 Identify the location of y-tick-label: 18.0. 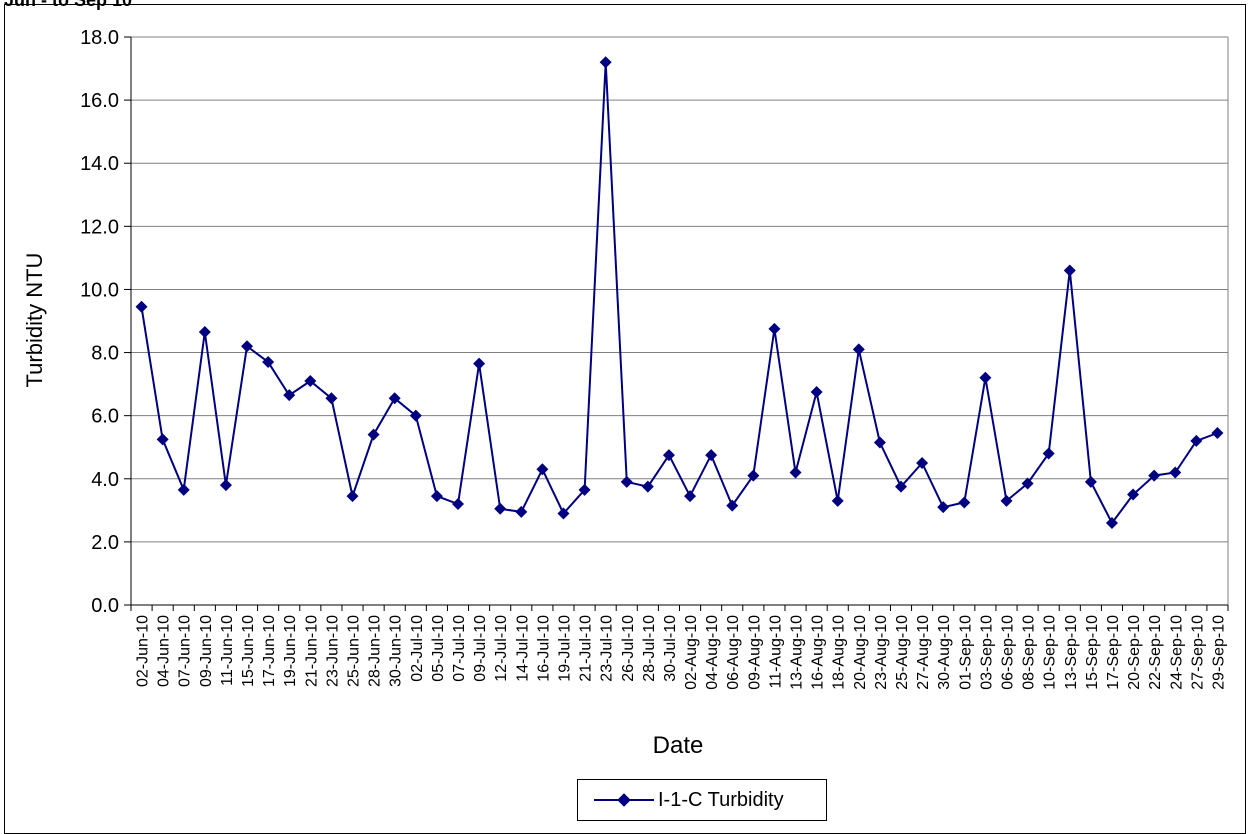
(99, 38).